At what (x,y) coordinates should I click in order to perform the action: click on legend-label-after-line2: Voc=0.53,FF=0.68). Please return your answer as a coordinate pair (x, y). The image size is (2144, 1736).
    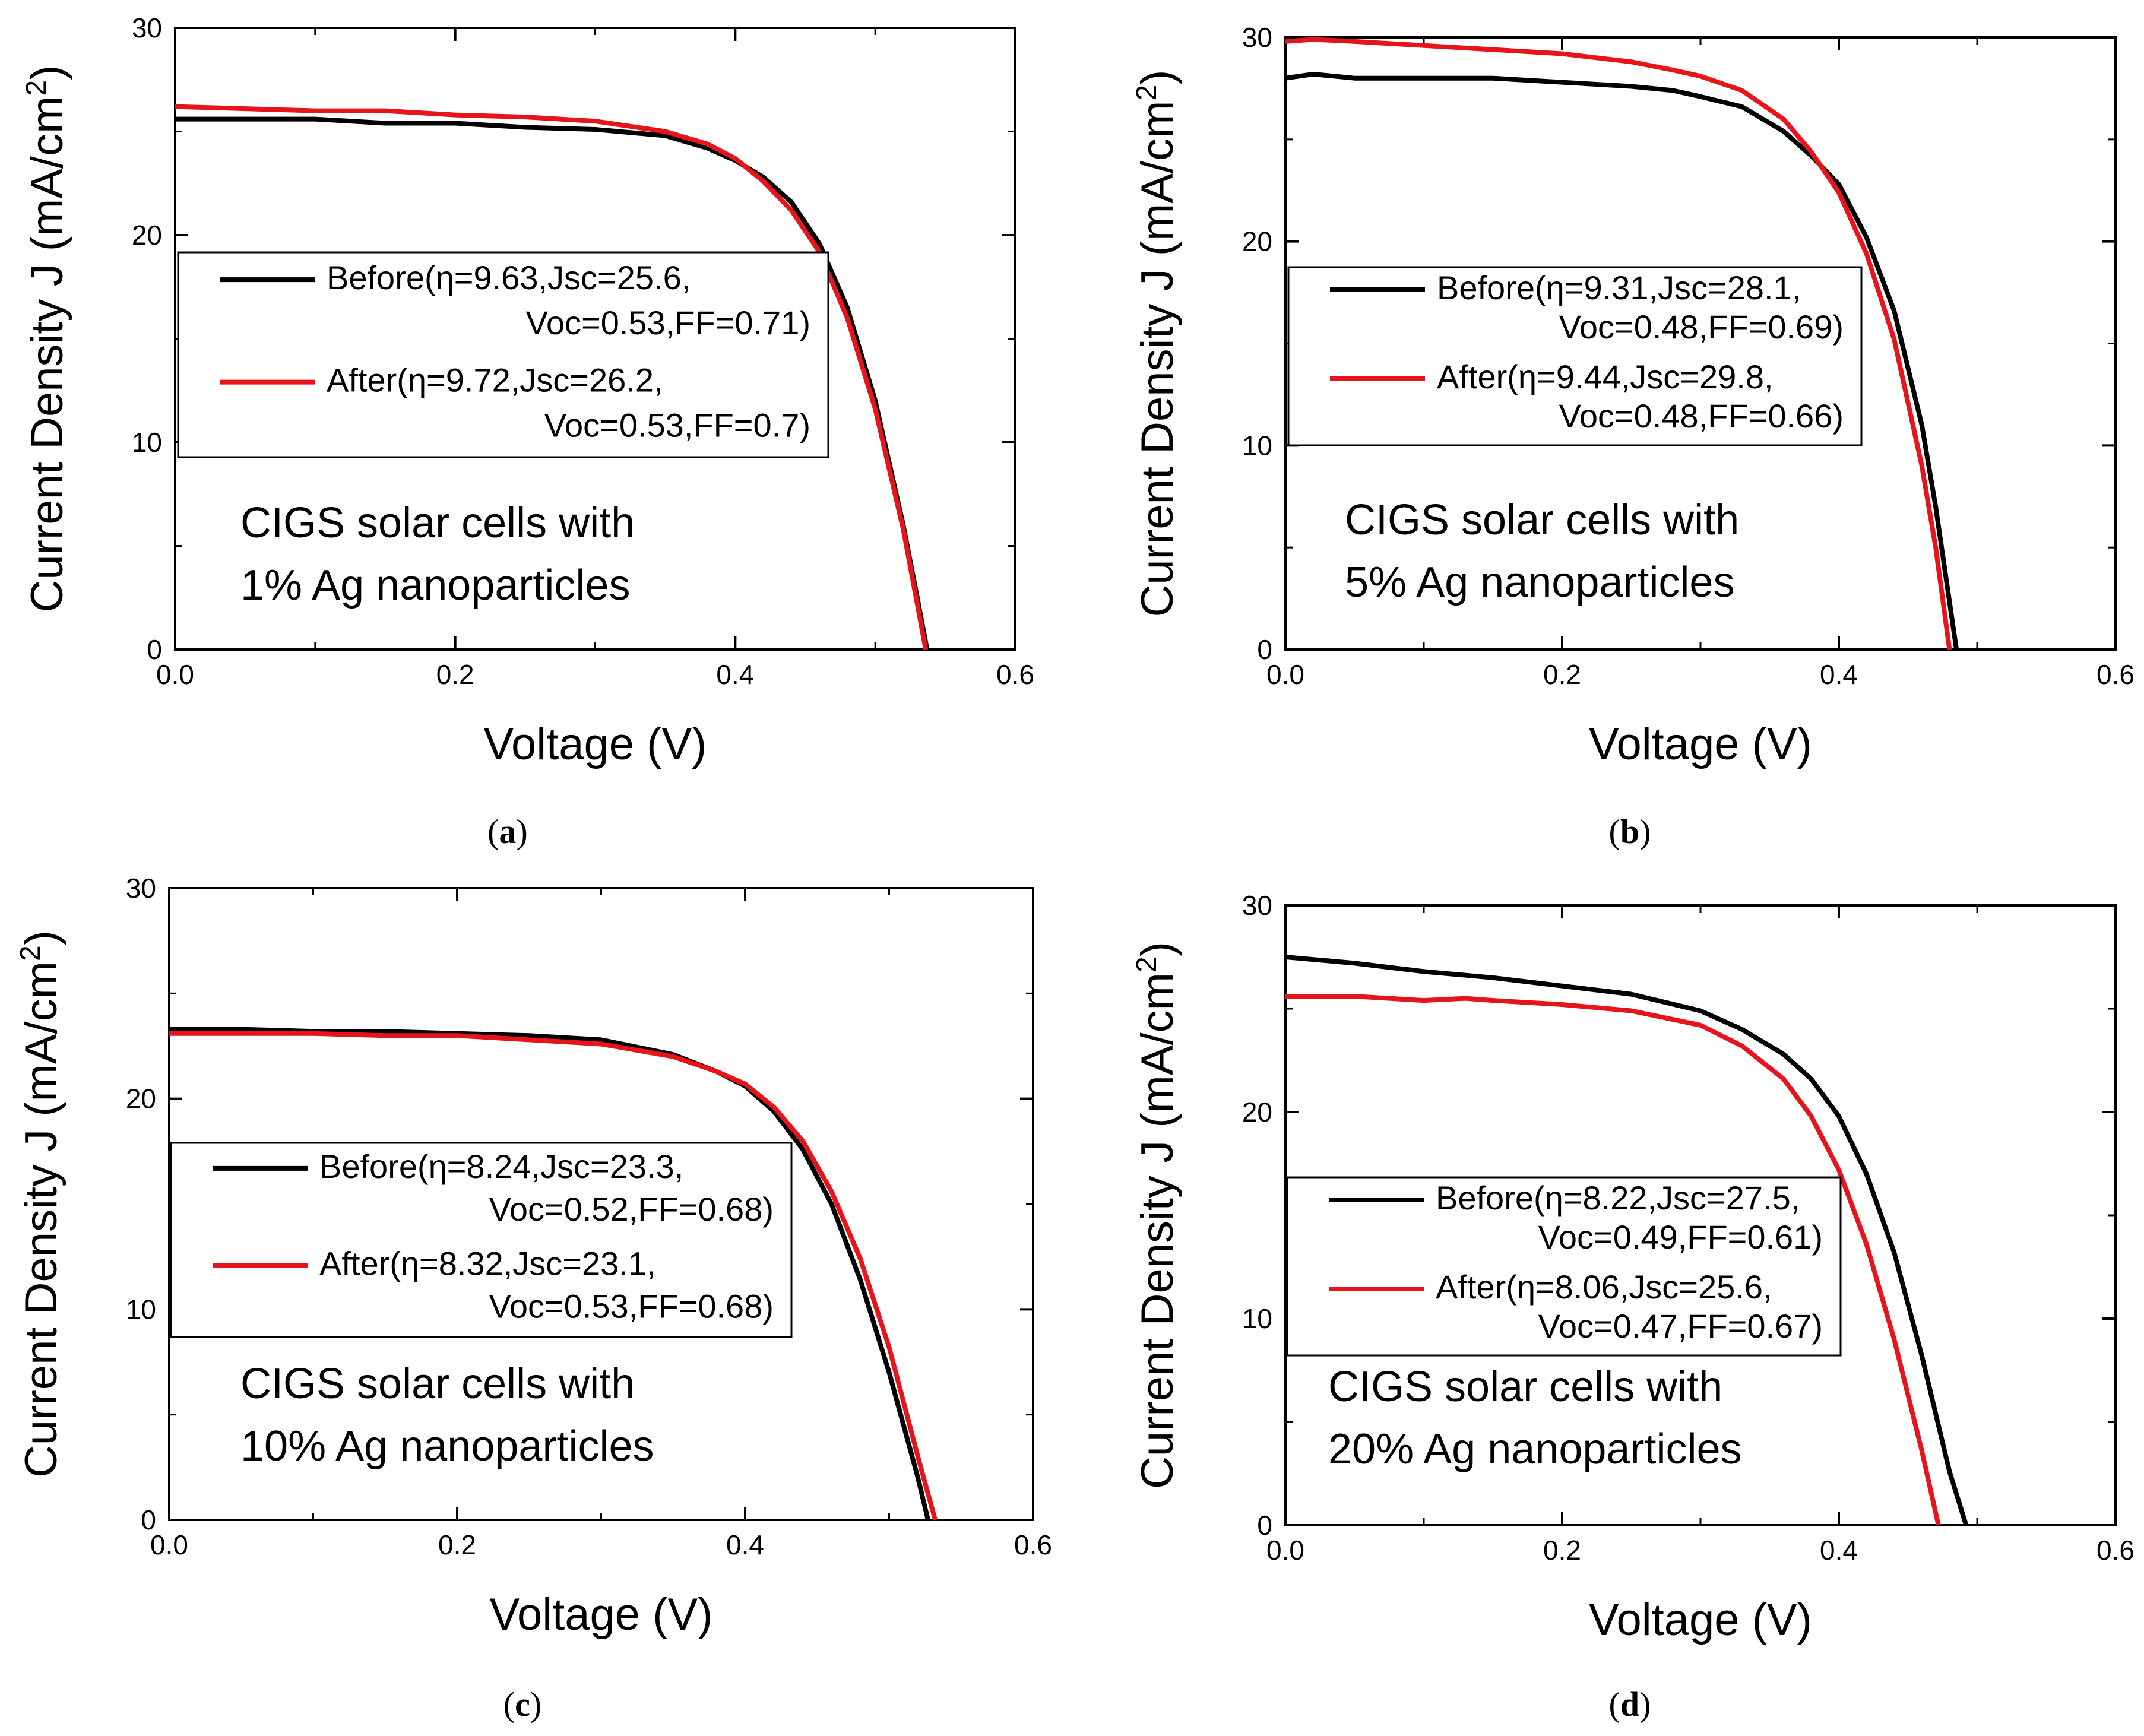
    Looking at the image, I should click on (631, 1306).